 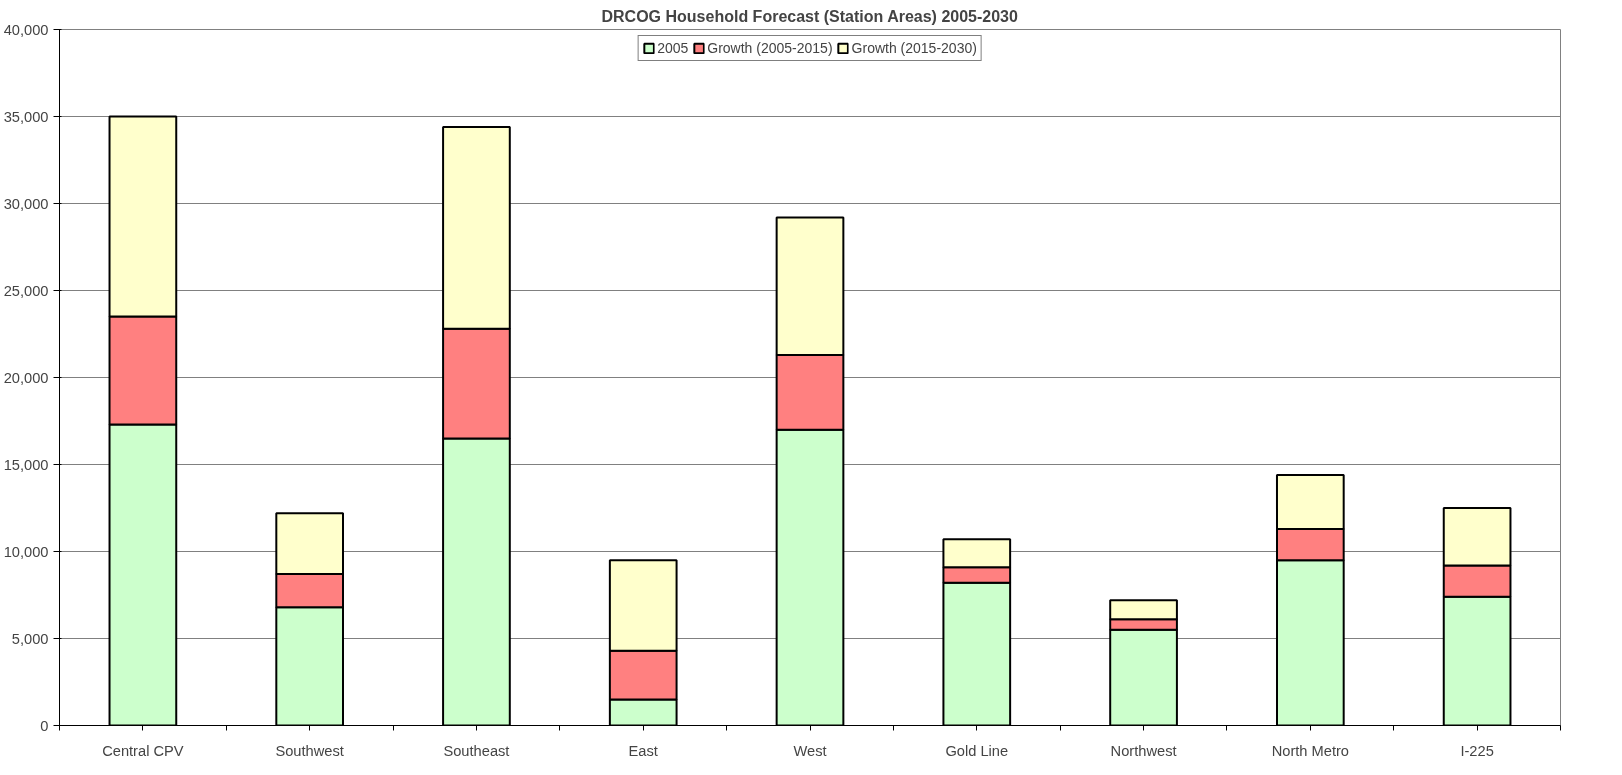 I want to click on y-tick-label: 35,000, so click(x=26, y=116).